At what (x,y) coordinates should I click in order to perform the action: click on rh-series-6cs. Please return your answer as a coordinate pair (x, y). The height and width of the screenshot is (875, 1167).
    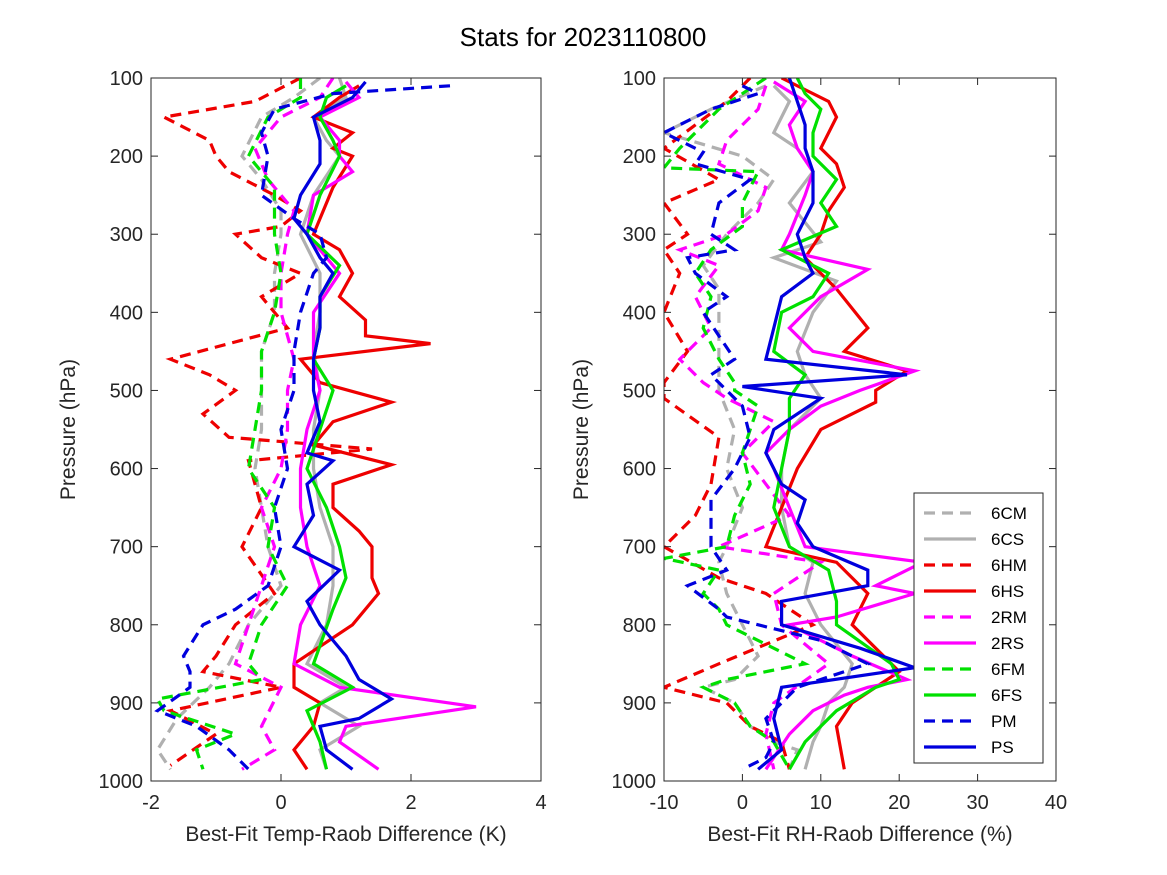
    Looking at the image, I should click on (811, 427).